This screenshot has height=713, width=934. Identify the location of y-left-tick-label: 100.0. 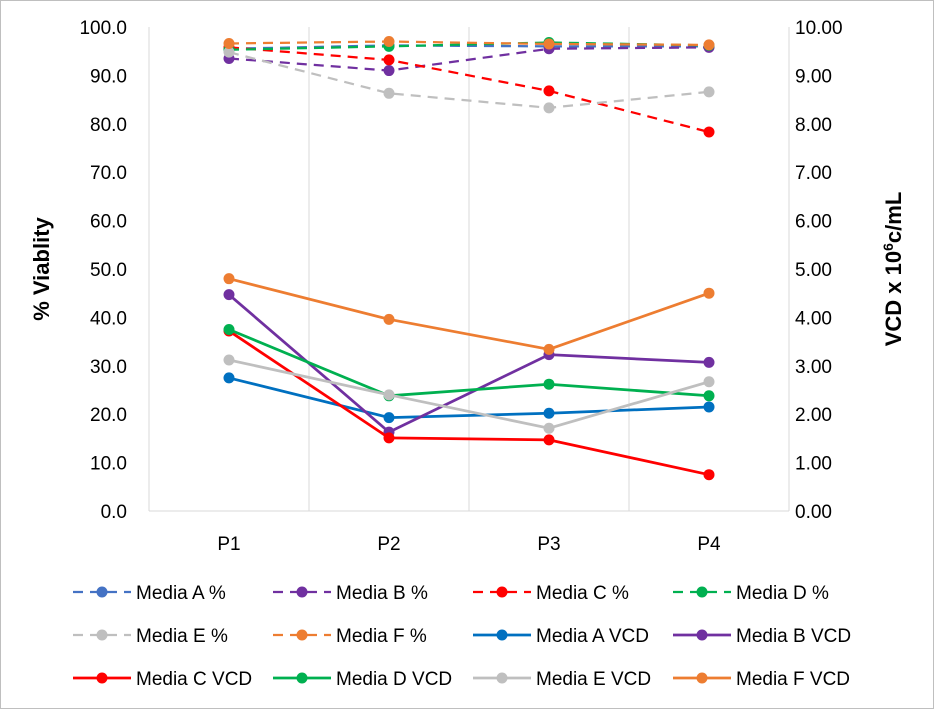
(103, 28).